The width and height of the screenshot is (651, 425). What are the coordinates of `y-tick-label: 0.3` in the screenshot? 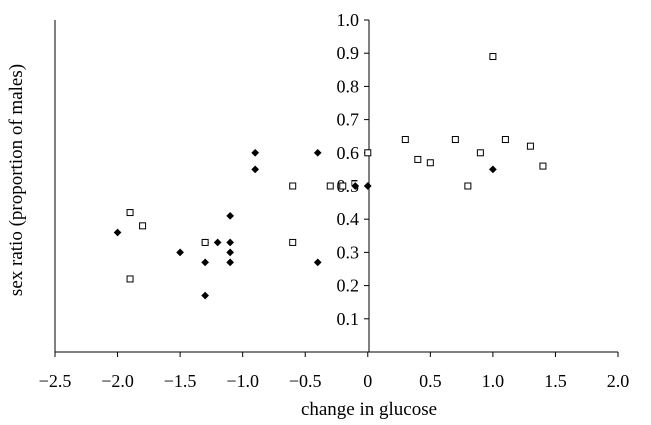 It's located at (348, 252).